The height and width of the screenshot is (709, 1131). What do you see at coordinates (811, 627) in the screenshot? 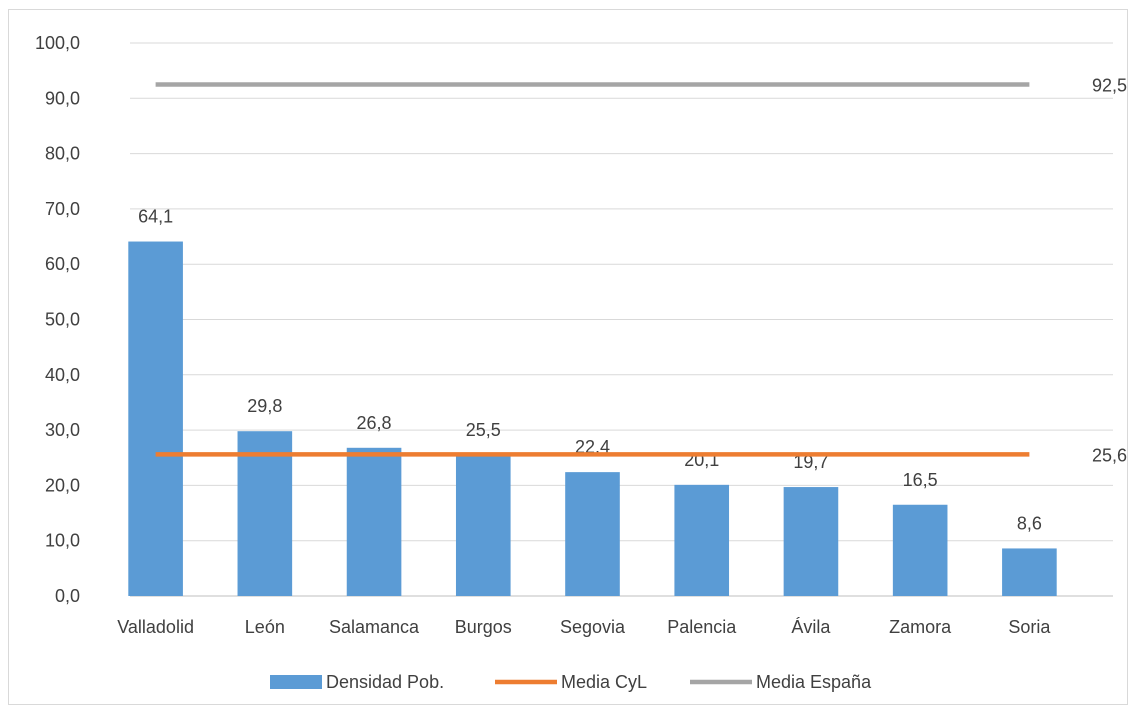
I see `x-tick-label: Ávila` at bounding box center [811, 627].